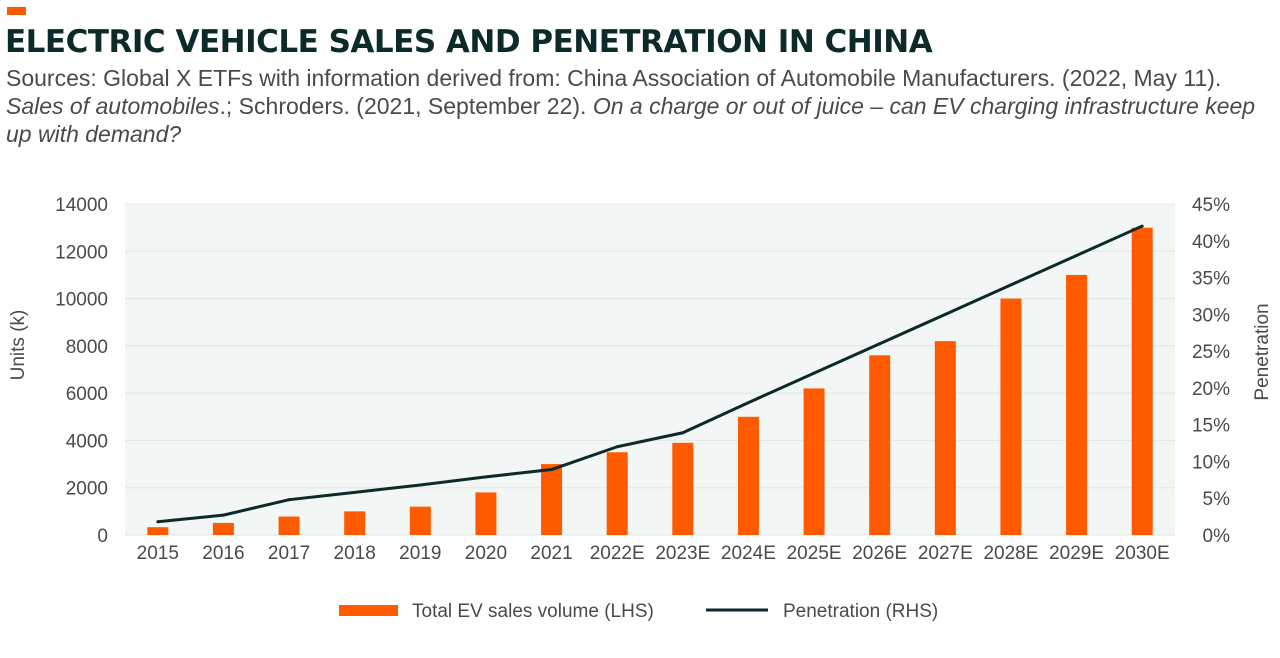  Describe the element at coordinates (860, 611) in the screenshot. I see `legend-line-label: Penetration (RHS)` at that location.